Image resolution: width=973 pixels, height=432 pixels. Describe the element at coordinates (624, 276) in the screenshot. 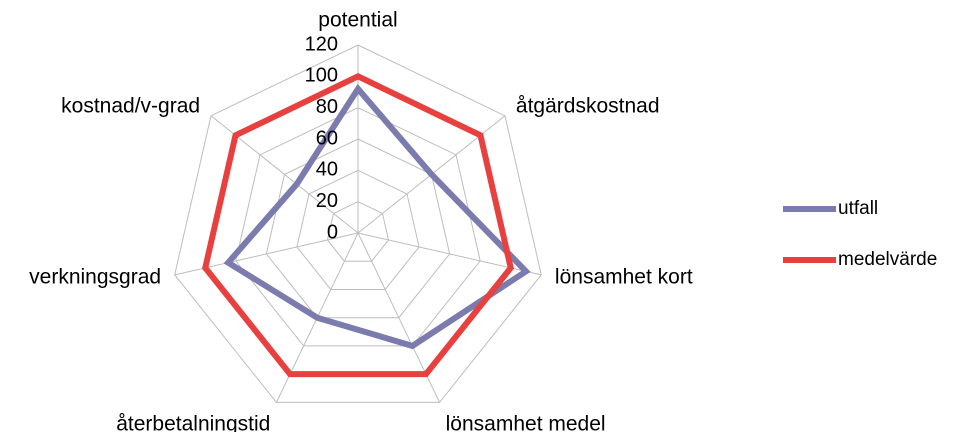

I see `category-label: lönsamhet kort` at that location.